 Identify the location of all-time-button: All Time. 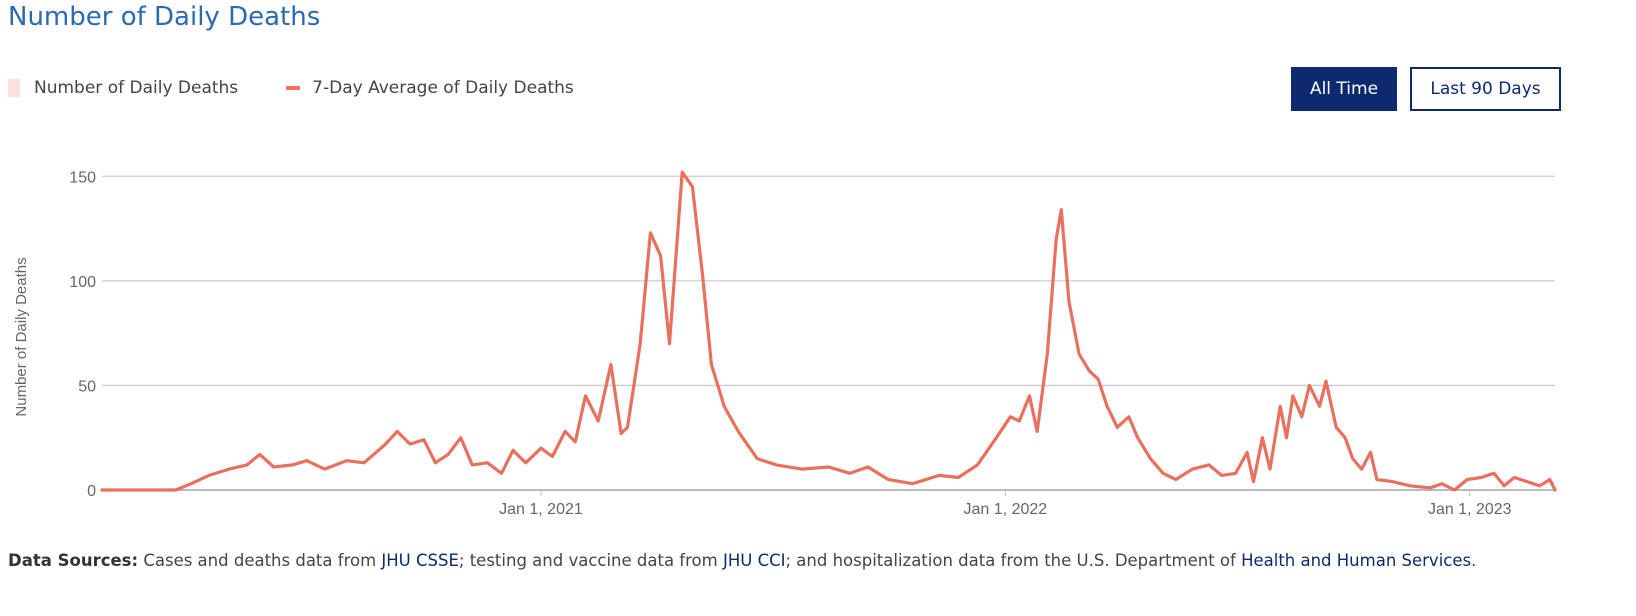
(1344, 89).